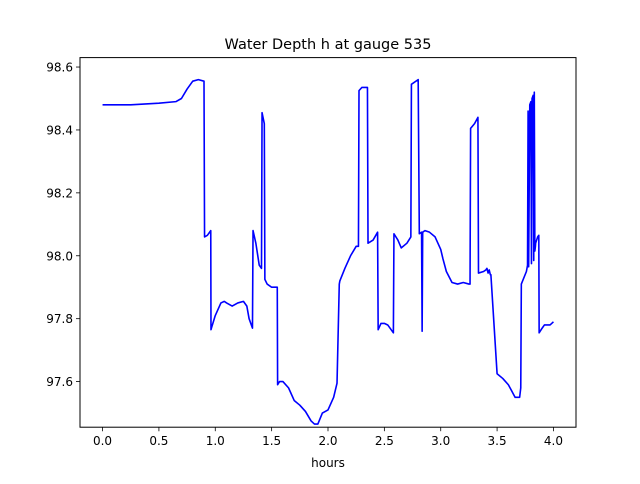  I want to click on x-tick-label: 0.0, so click(102, 441).